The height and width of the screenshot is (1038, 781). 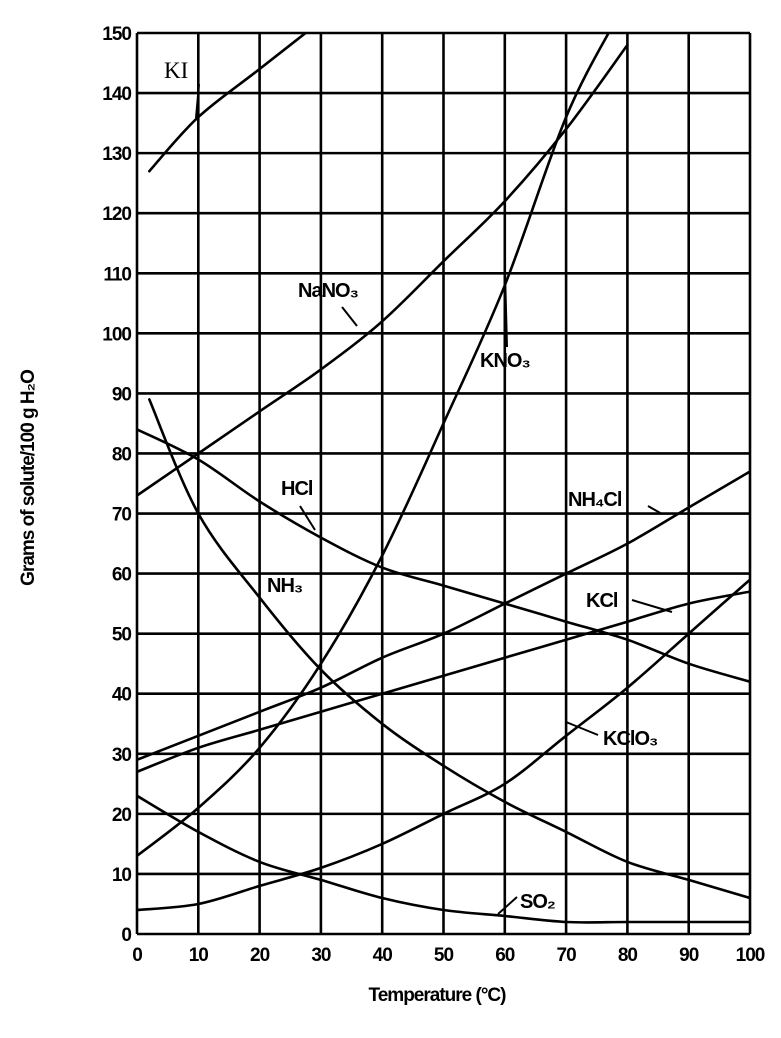 I want to click on label-NaNO3: NaNO₃, so click(x=328, y=291).